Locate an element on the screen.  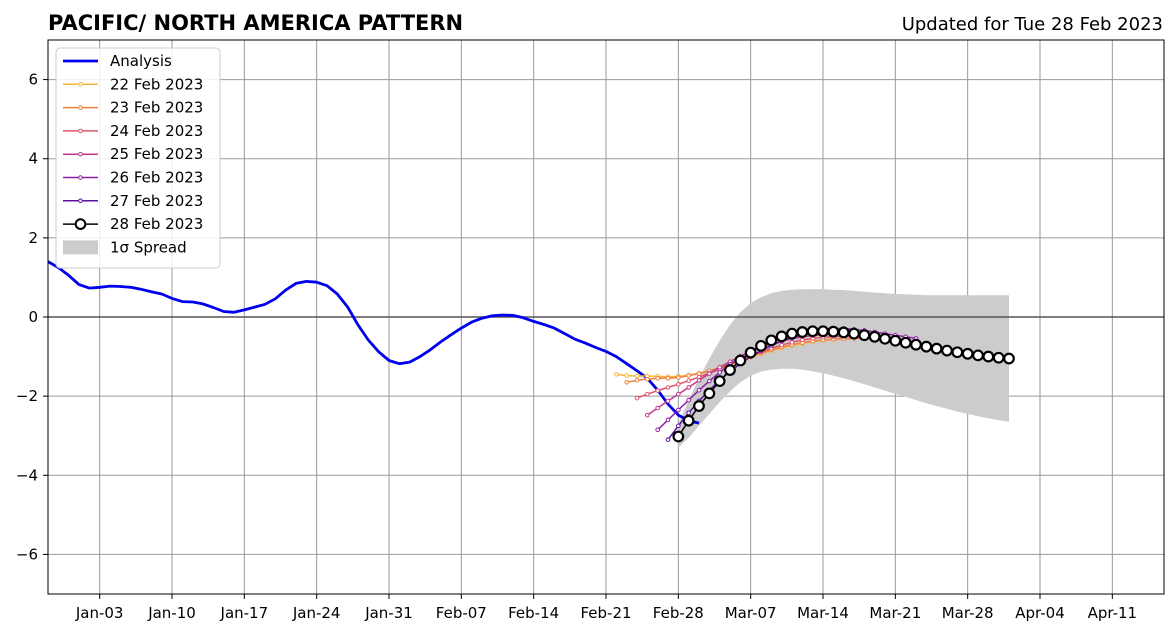
legend-box is located at coordinates (138, 158).